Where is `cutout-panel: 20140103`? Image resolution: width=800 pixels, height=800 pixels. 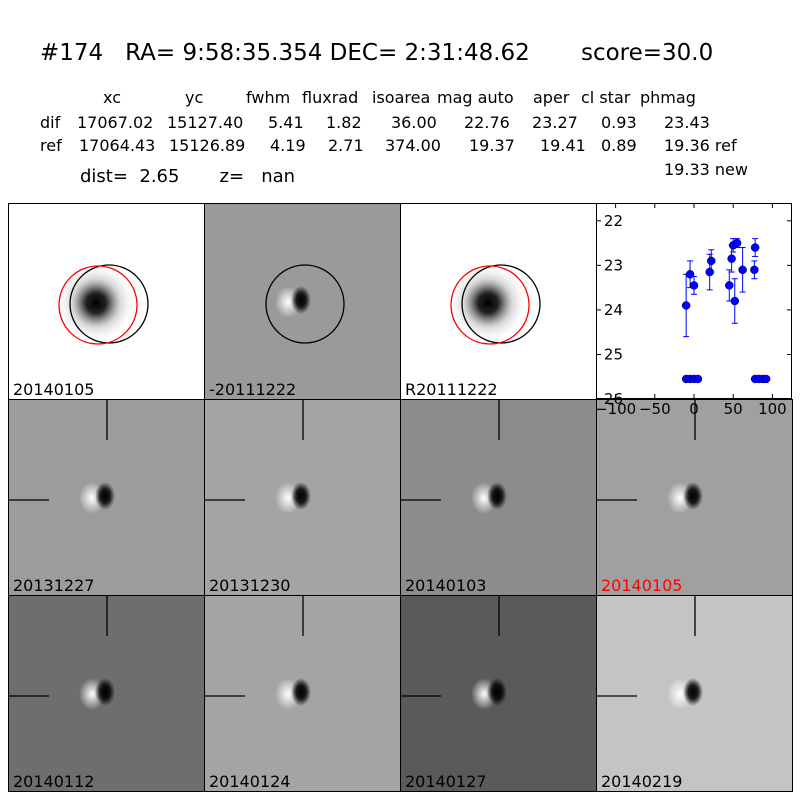 cutout-panel: 20140103 is located at coordinates (498, 497).